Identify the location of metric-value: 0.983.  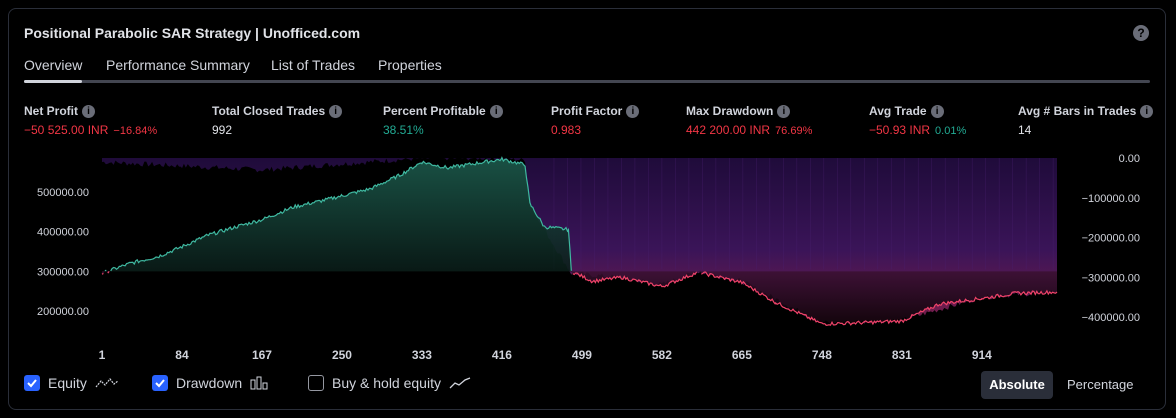
(566, 130).